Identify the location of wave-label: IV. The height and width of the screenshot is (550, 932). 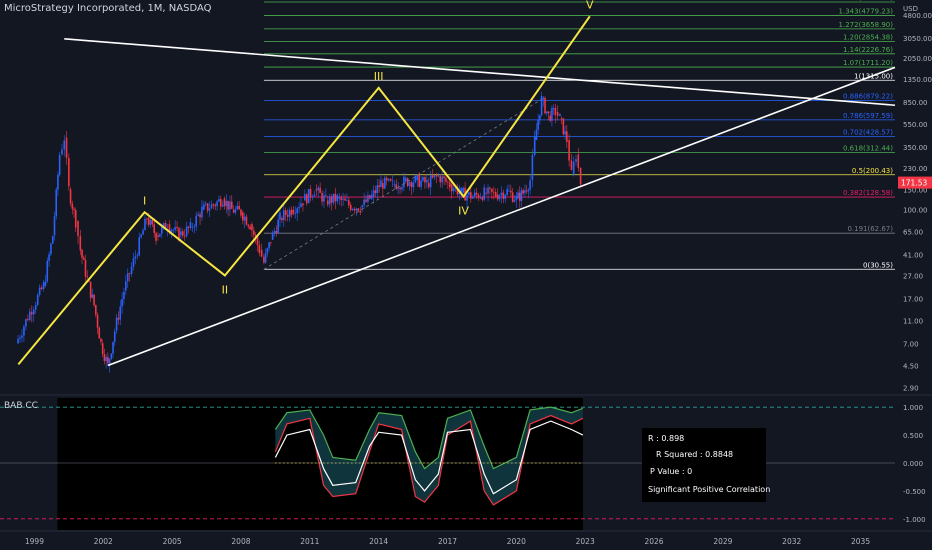
(463, 211).